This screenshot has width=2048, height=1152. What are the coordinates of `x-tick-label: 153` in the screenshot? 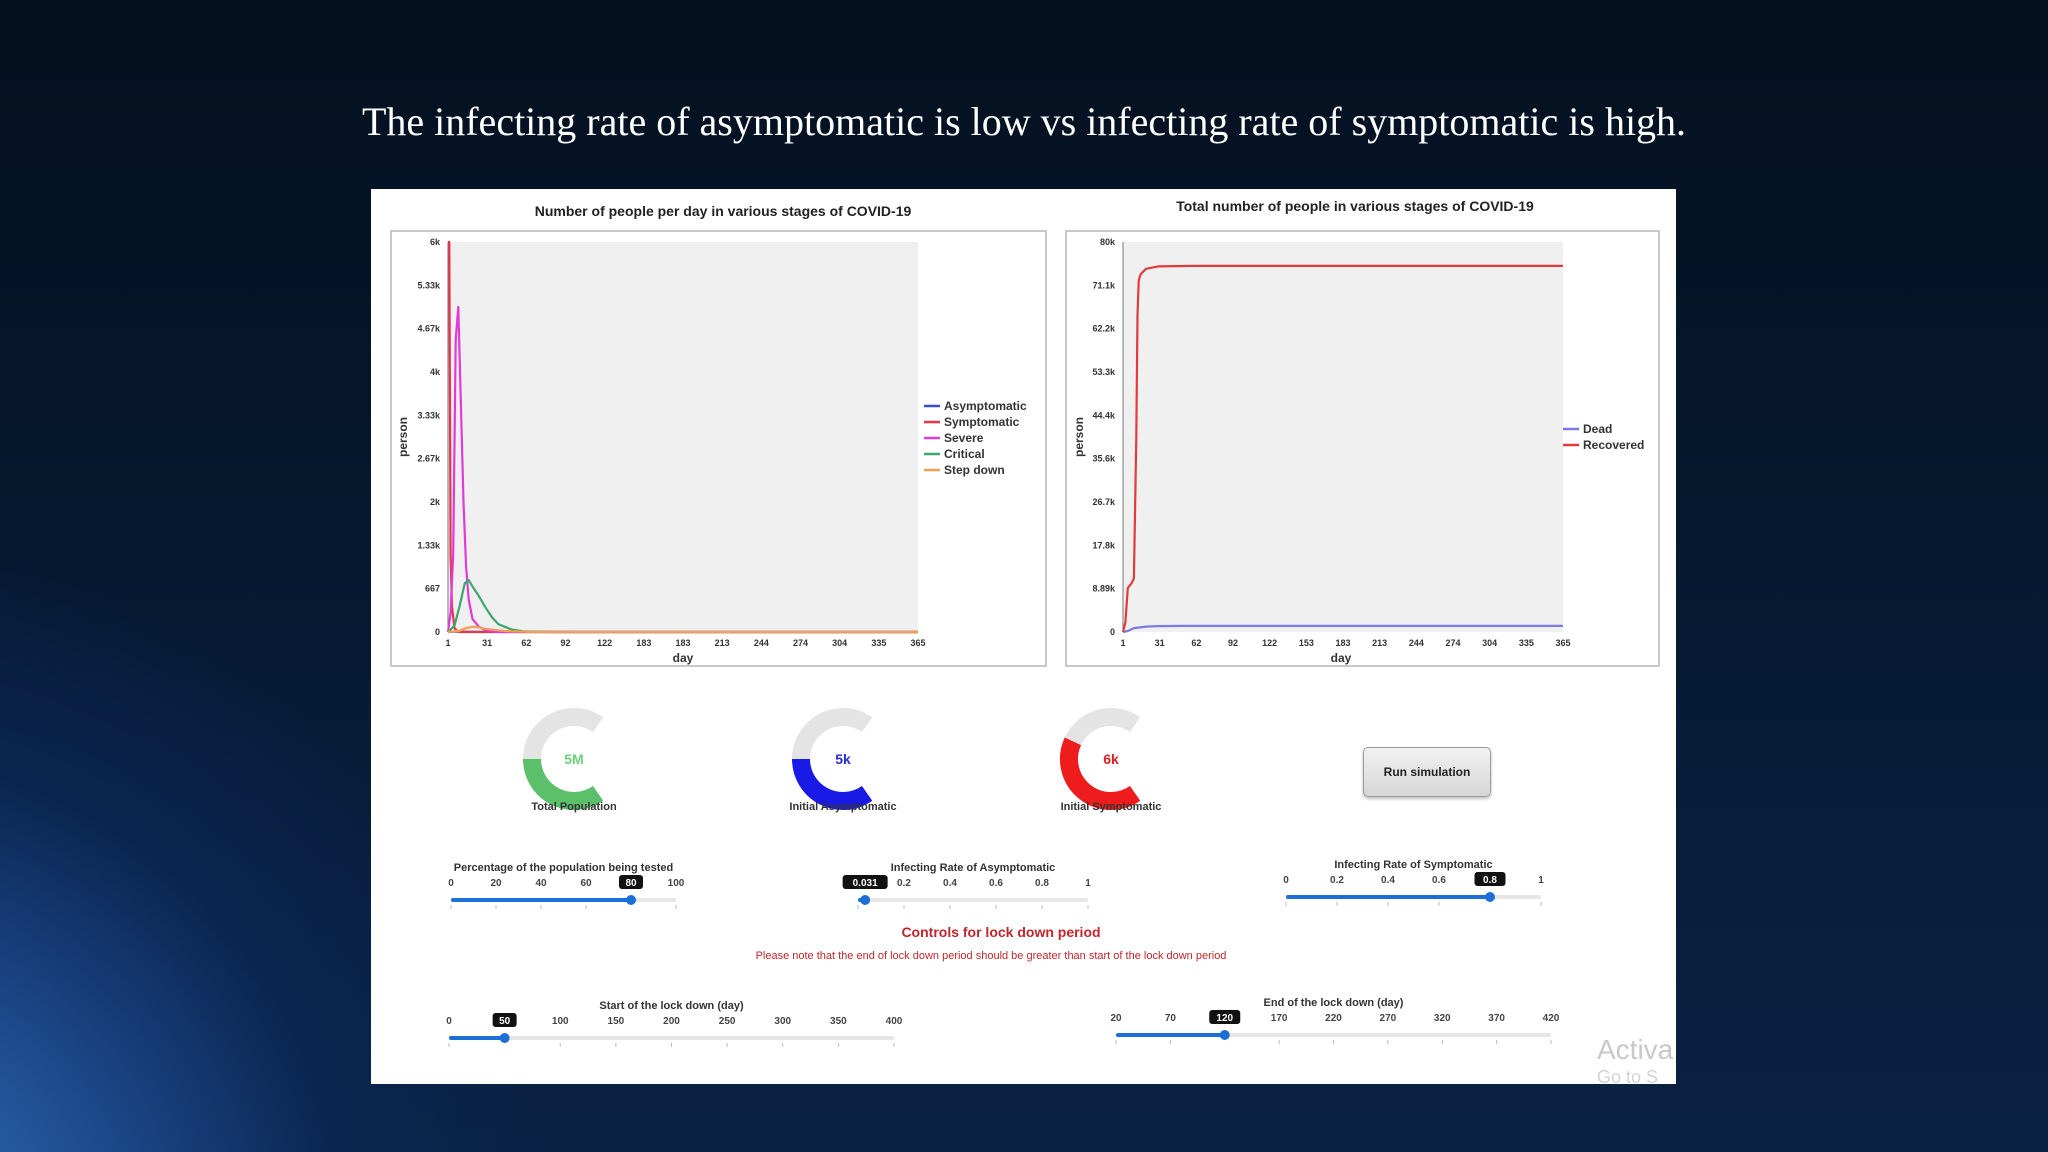 It's located at (1306, 643).